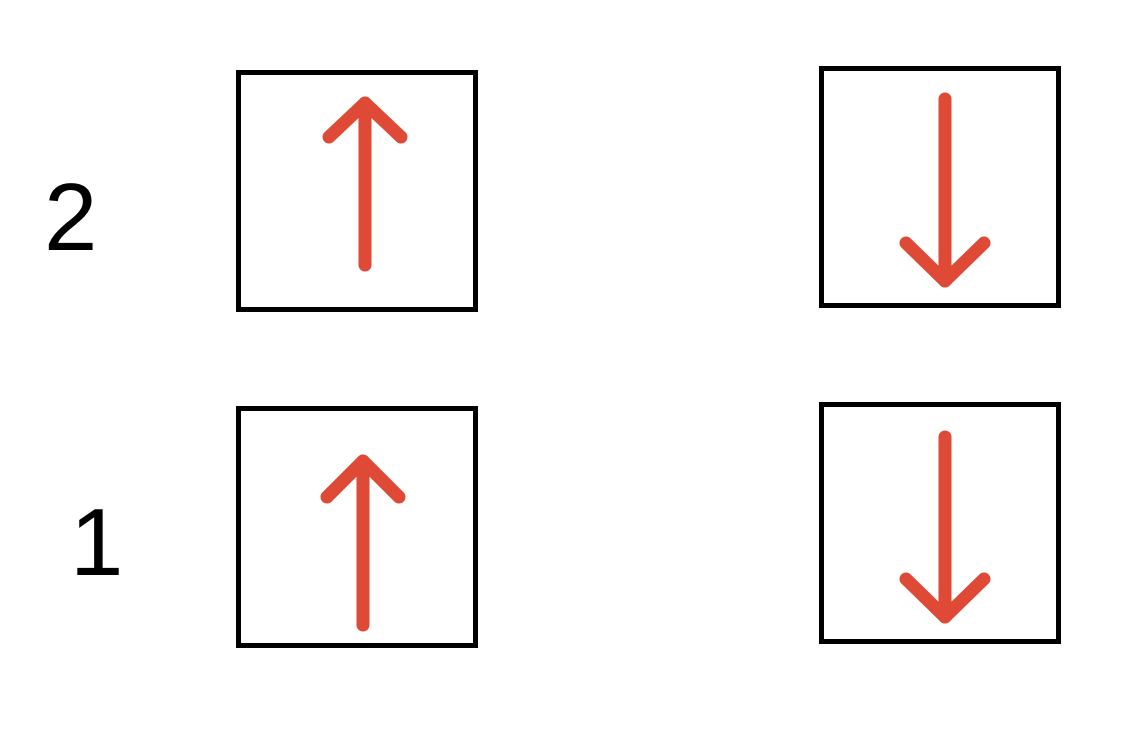  I want to click on cell-row-1-up, so click(357, 527).